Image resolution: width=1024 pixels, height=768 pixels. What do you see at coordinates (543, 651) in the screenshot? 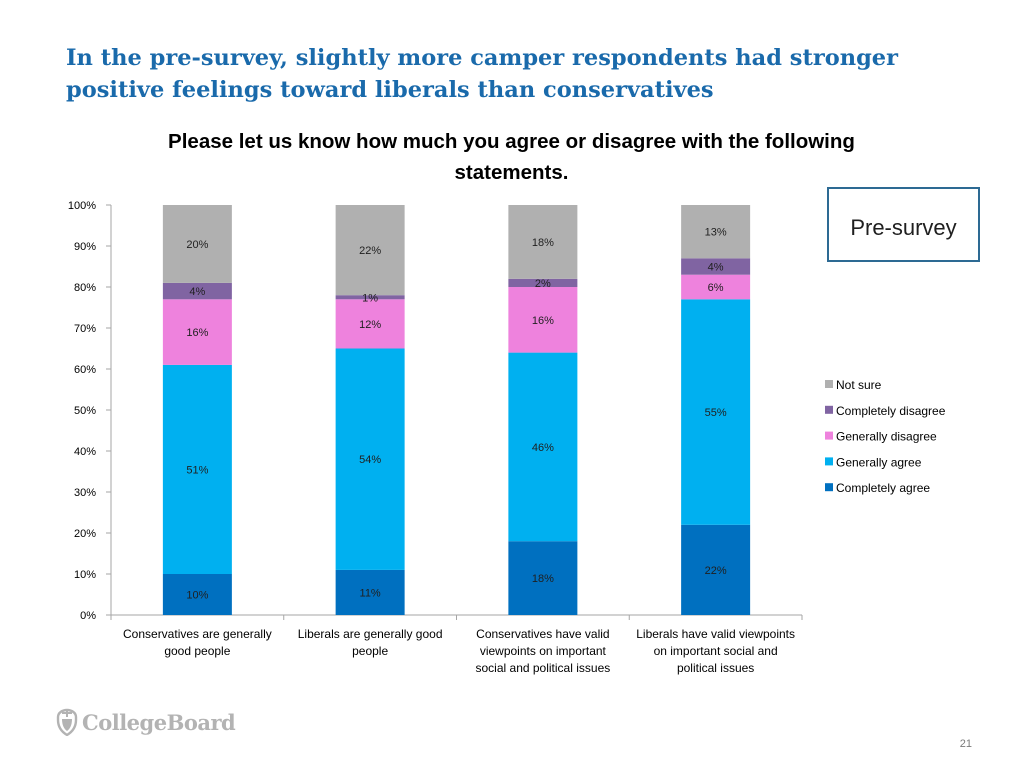
I see `x-category-label: viewpoints on important` at bounding box center [543, 651].